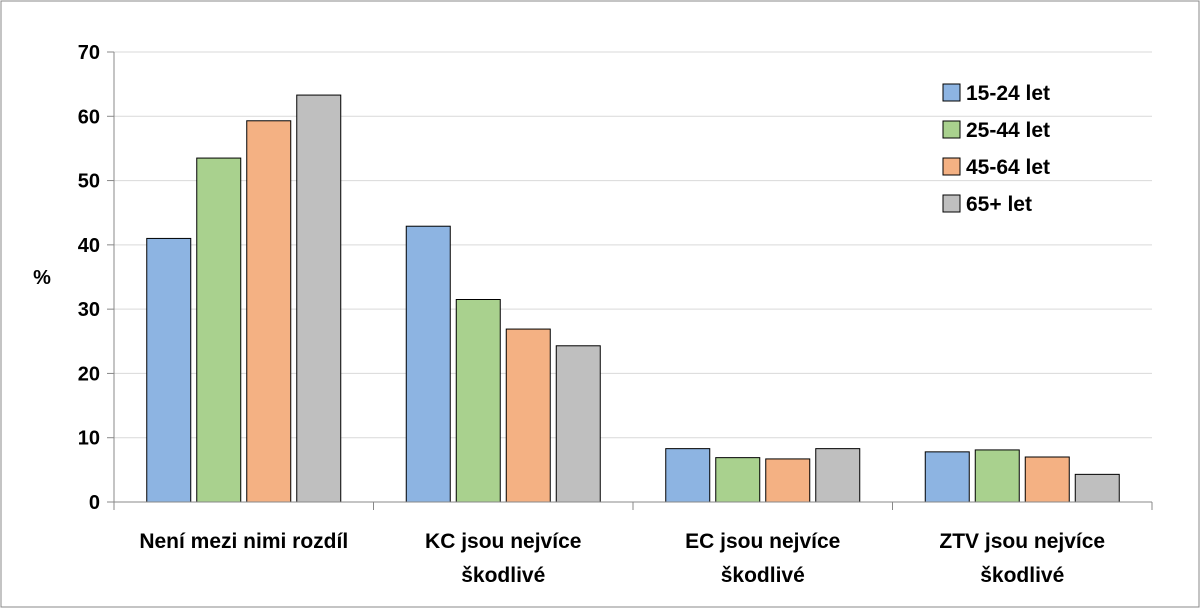 This screenshot has width=1200, height=608. Describe the element at coordinates (89, 374) in the screenshot. I see `y-tick-label: 20` at that location.